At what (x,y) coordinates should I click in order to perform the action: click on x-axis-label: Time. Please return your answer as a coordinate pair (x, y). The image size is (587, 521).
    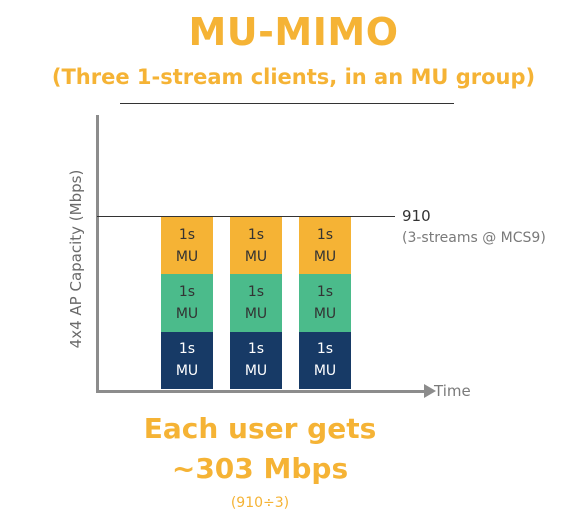
    Looking at the image, I should click on (452, 391).